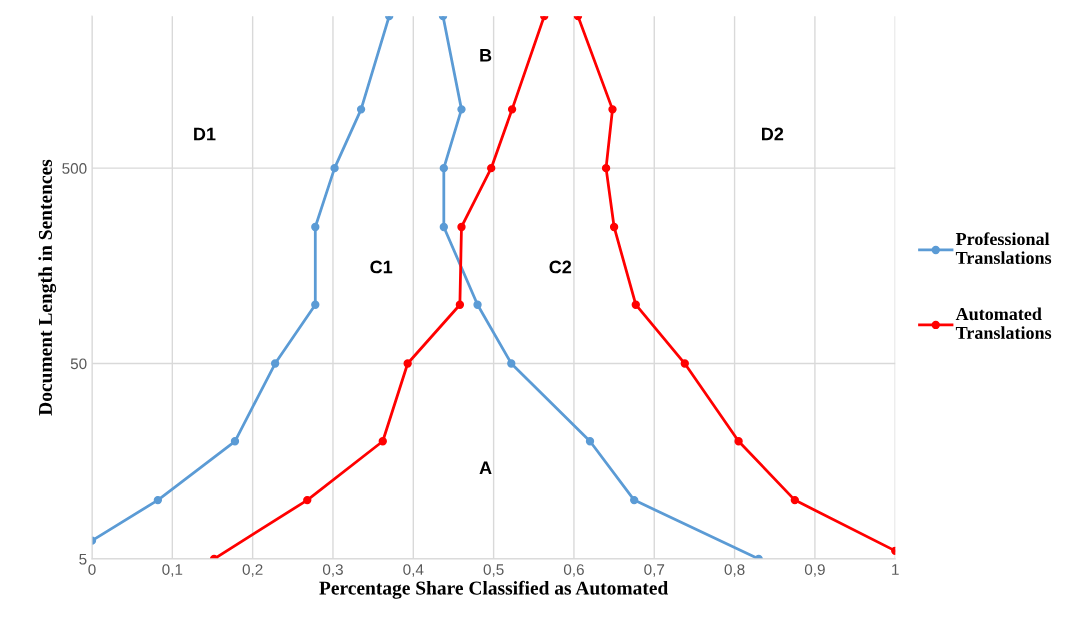 The height and width of the screenshot is (621, 1076). I want to click on x-tick-label: 0,4, so click(413, 570).